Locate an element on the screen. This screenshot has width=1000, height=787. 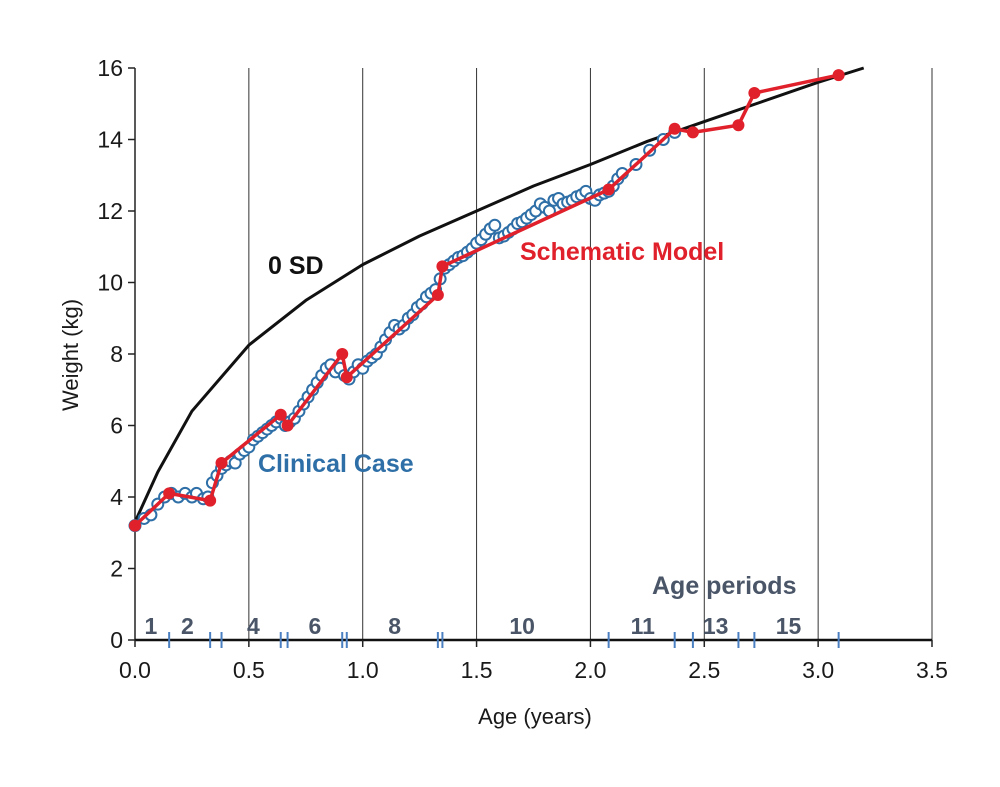
clinical-point is located at coordinates (495, 225).